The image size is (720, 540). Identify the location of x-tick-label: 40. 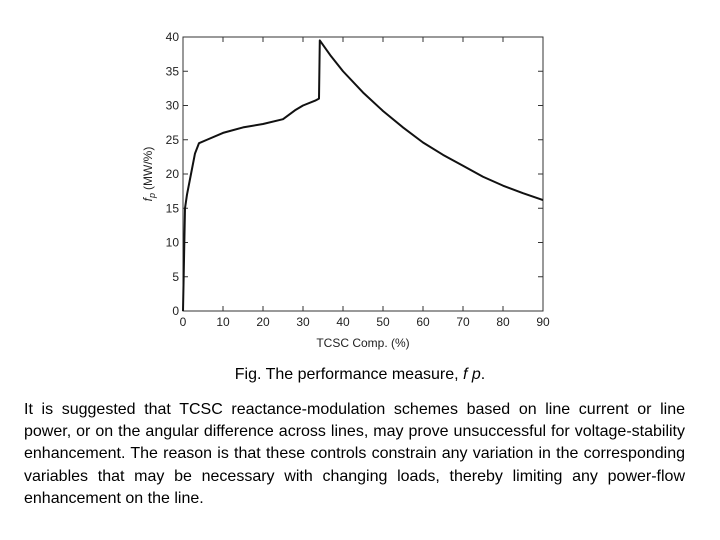
(343, 322).